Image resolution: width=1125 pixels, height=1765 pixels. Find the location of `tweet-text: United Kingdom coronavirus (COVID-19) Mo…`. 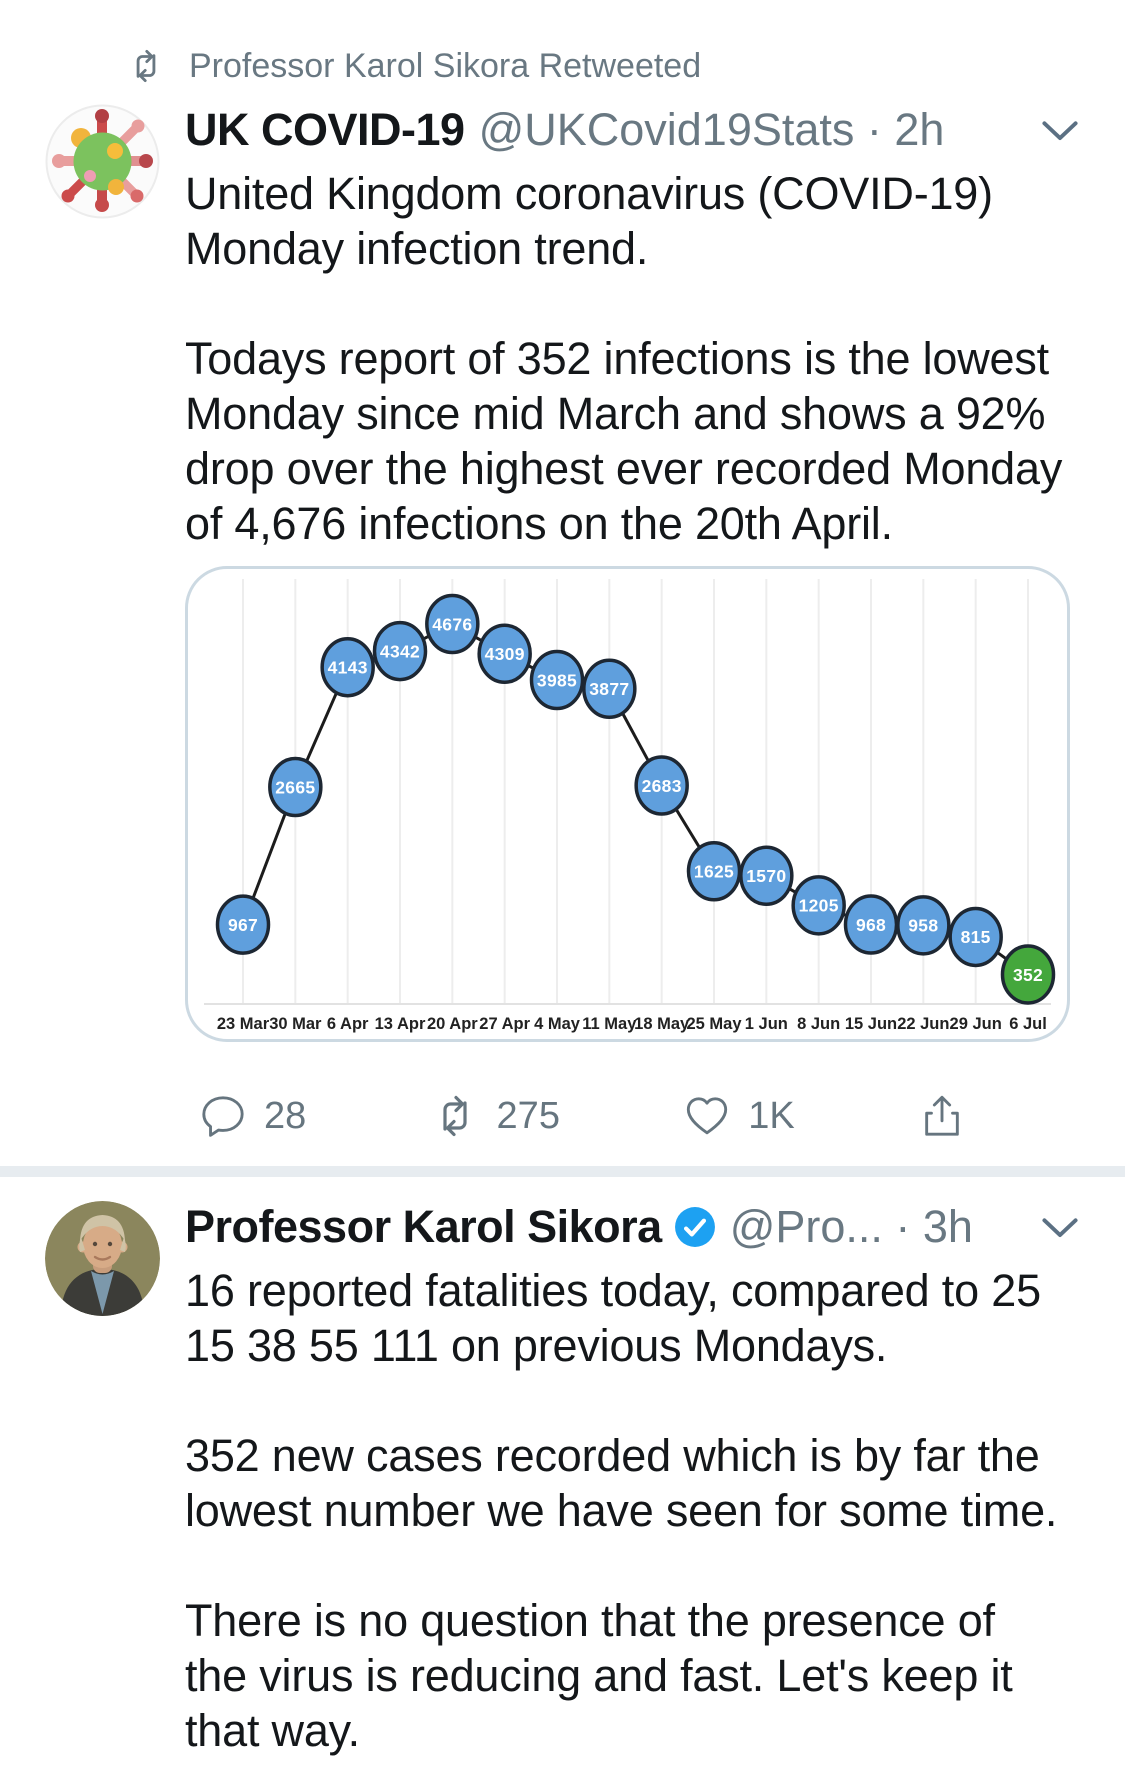

tweet-text: United Kingdom coronavirus (COVID-19) Mo… is located at coordinates (589, 221).